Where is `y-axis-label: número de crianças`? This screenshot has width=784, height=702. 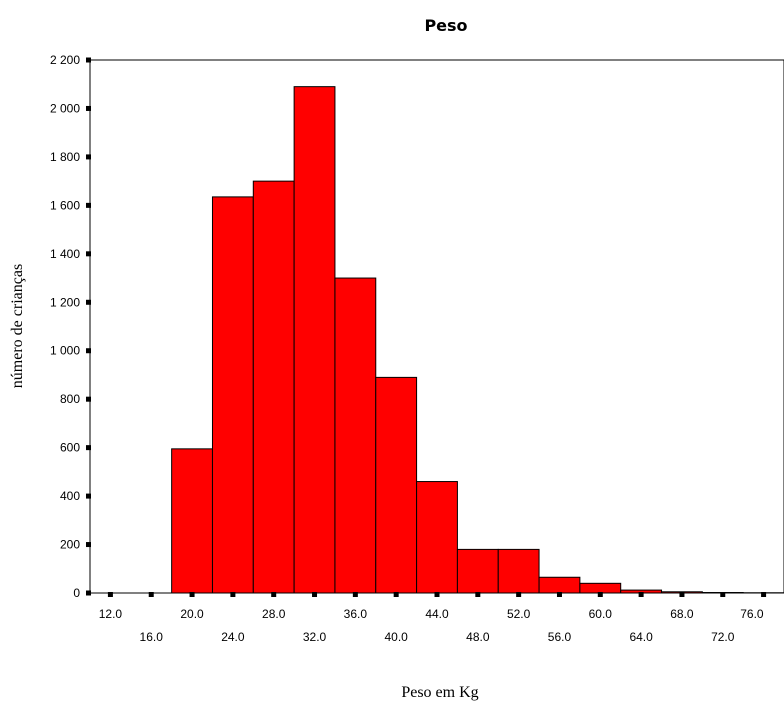 y-axis-label: número de crianças is located at coordinates (17, 326).